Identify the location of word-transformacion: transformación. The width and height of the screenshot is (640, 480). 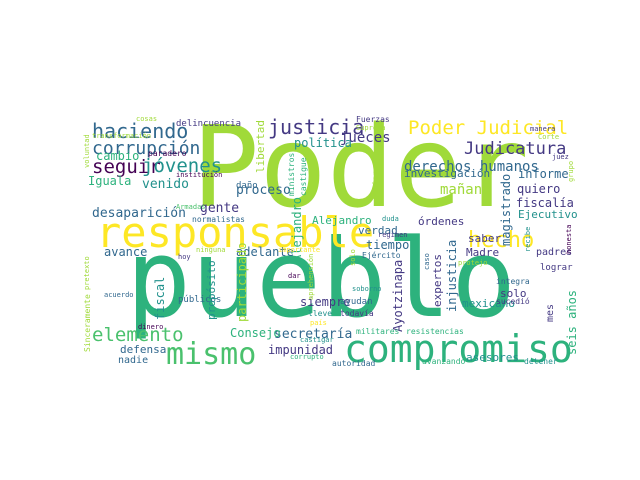
(122, 136).